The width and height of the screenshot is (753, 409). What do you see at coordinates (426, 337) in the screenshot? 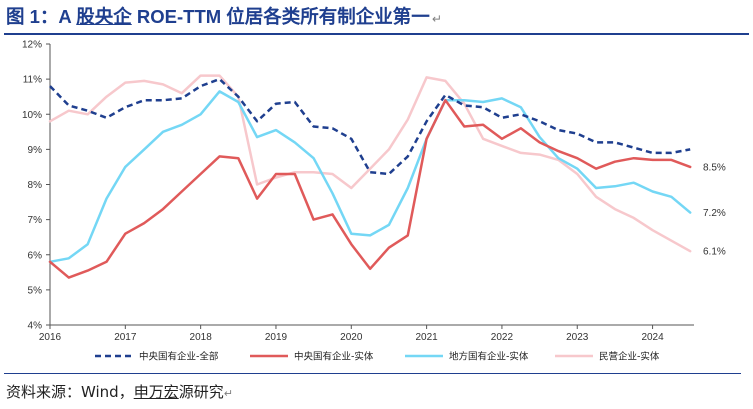
I see `x-tick-label: 2021` at bounding box center [426, 337].